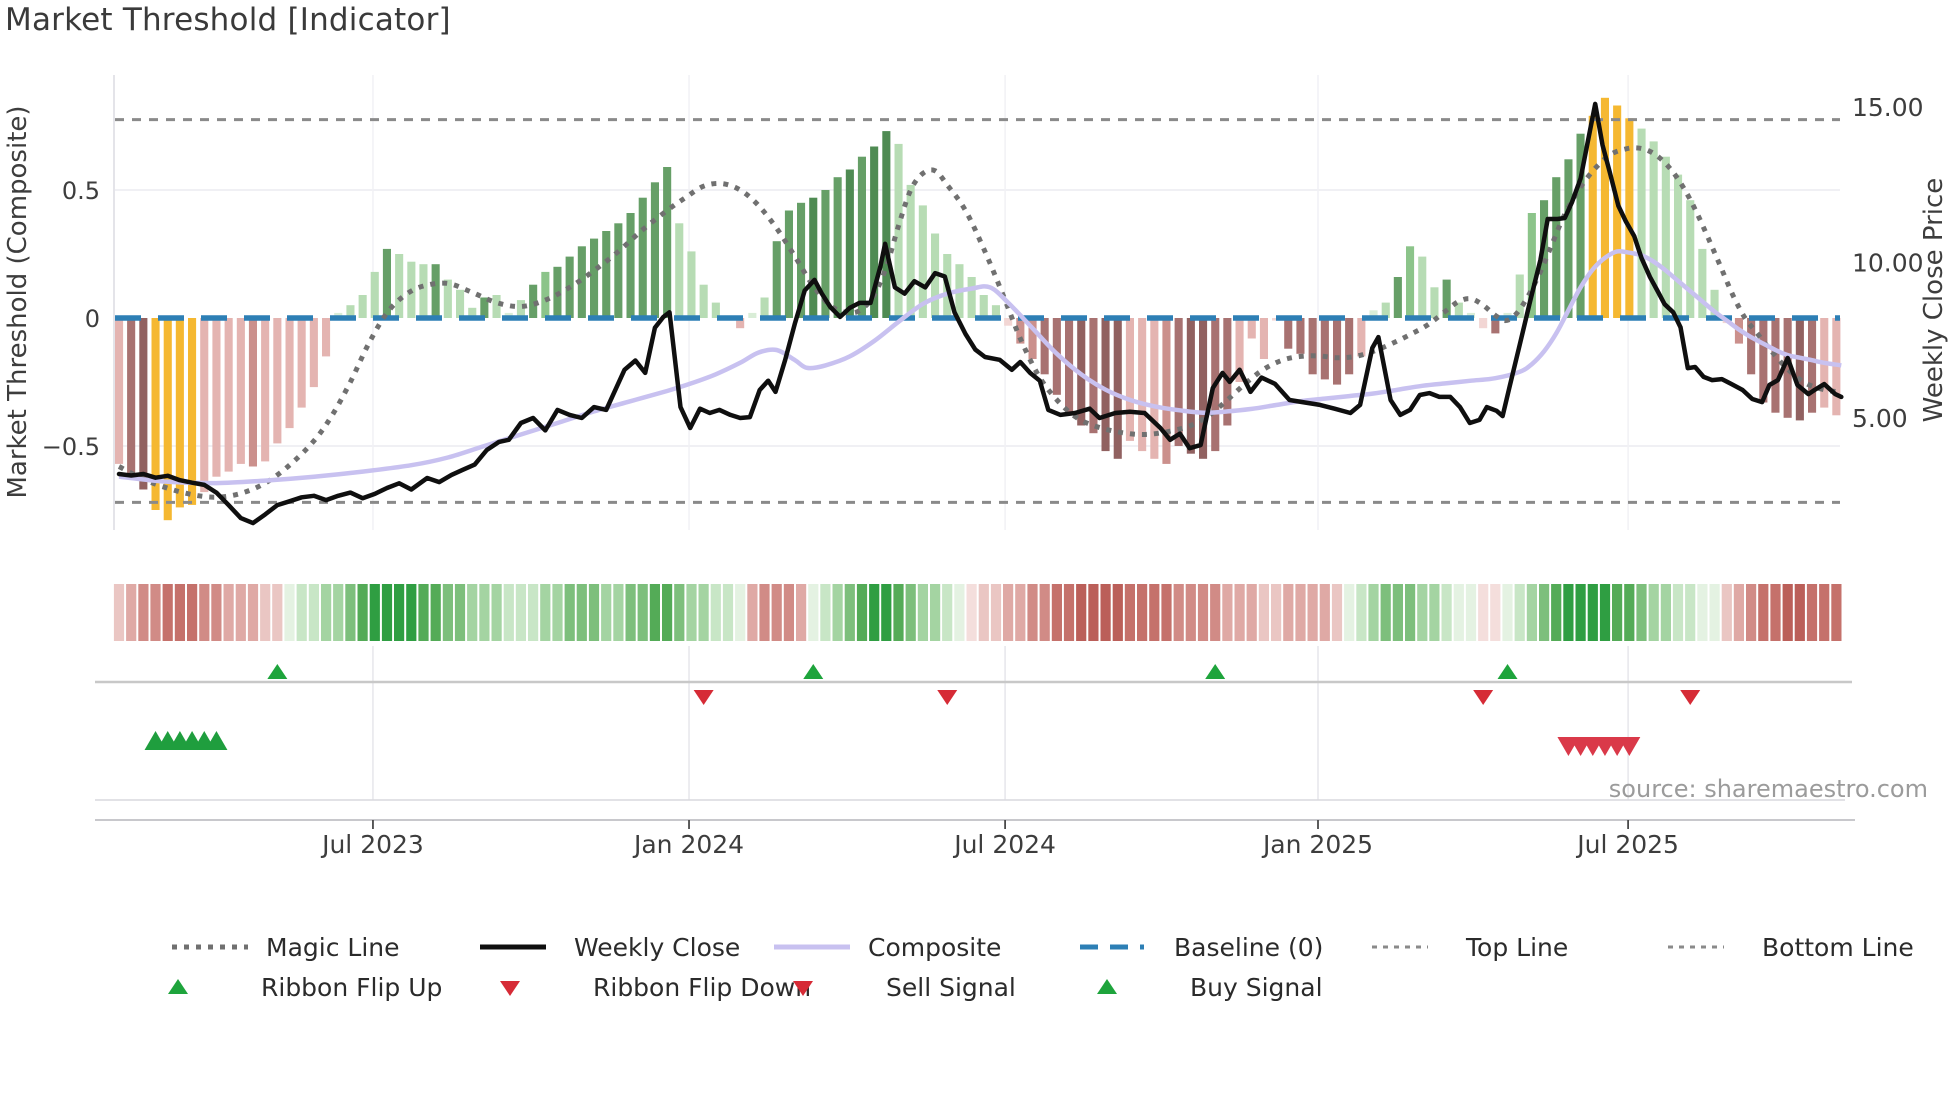 The image size is (1960, 1102). I want to click on legend-label: Bottom Line, so click(1838, 947).